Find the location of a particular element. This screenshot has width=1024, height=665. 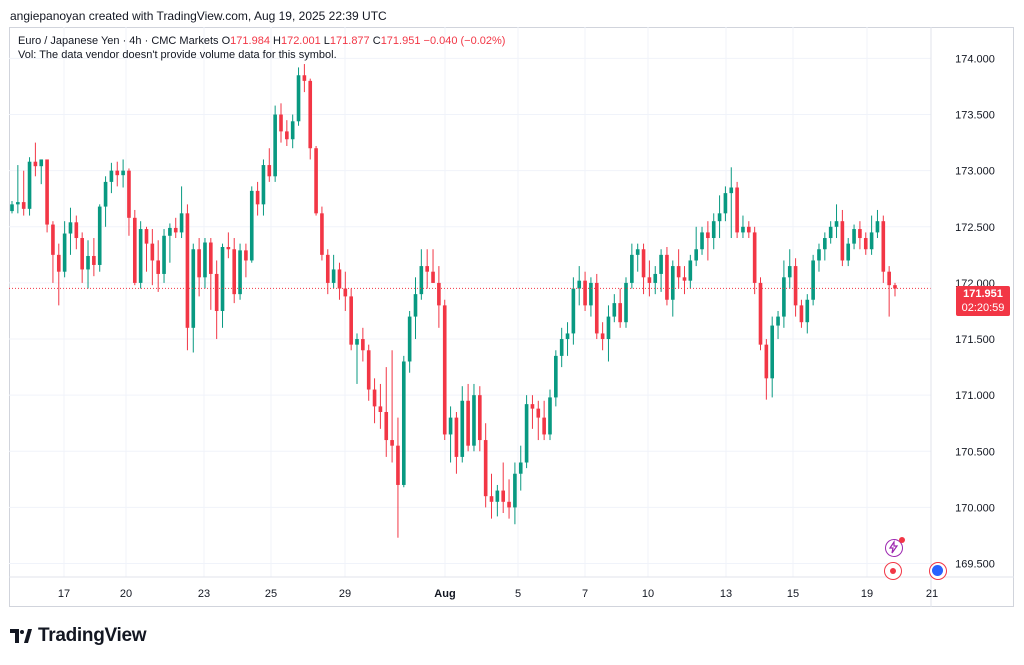

open-value: 171.984 is located at coordinates (250, 41).